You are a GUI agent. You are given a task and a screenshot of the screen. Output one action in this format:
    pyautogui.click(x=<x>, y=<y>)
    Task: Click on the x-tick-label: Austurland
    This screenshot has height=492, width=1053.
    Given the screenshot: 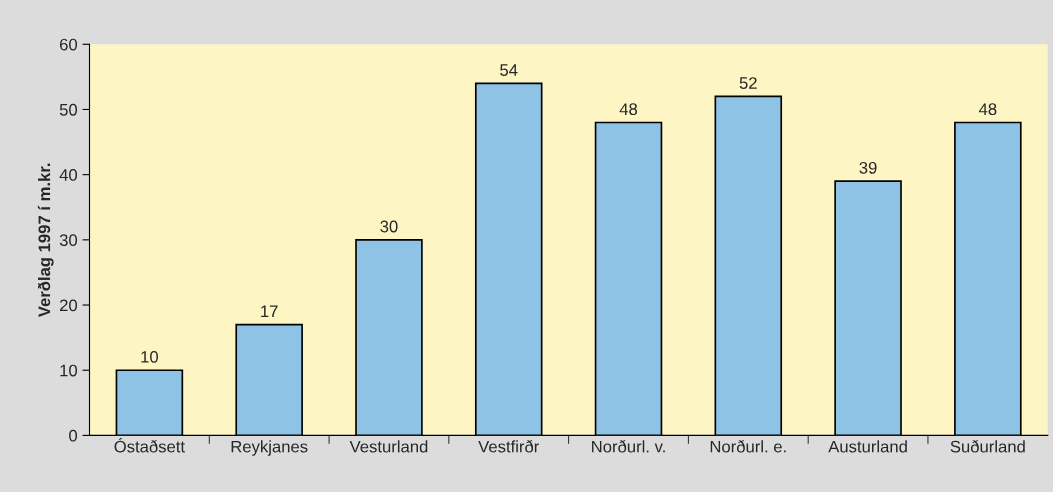 What is the action you would take?
    pyautogui.click(x=867, y=446)
    